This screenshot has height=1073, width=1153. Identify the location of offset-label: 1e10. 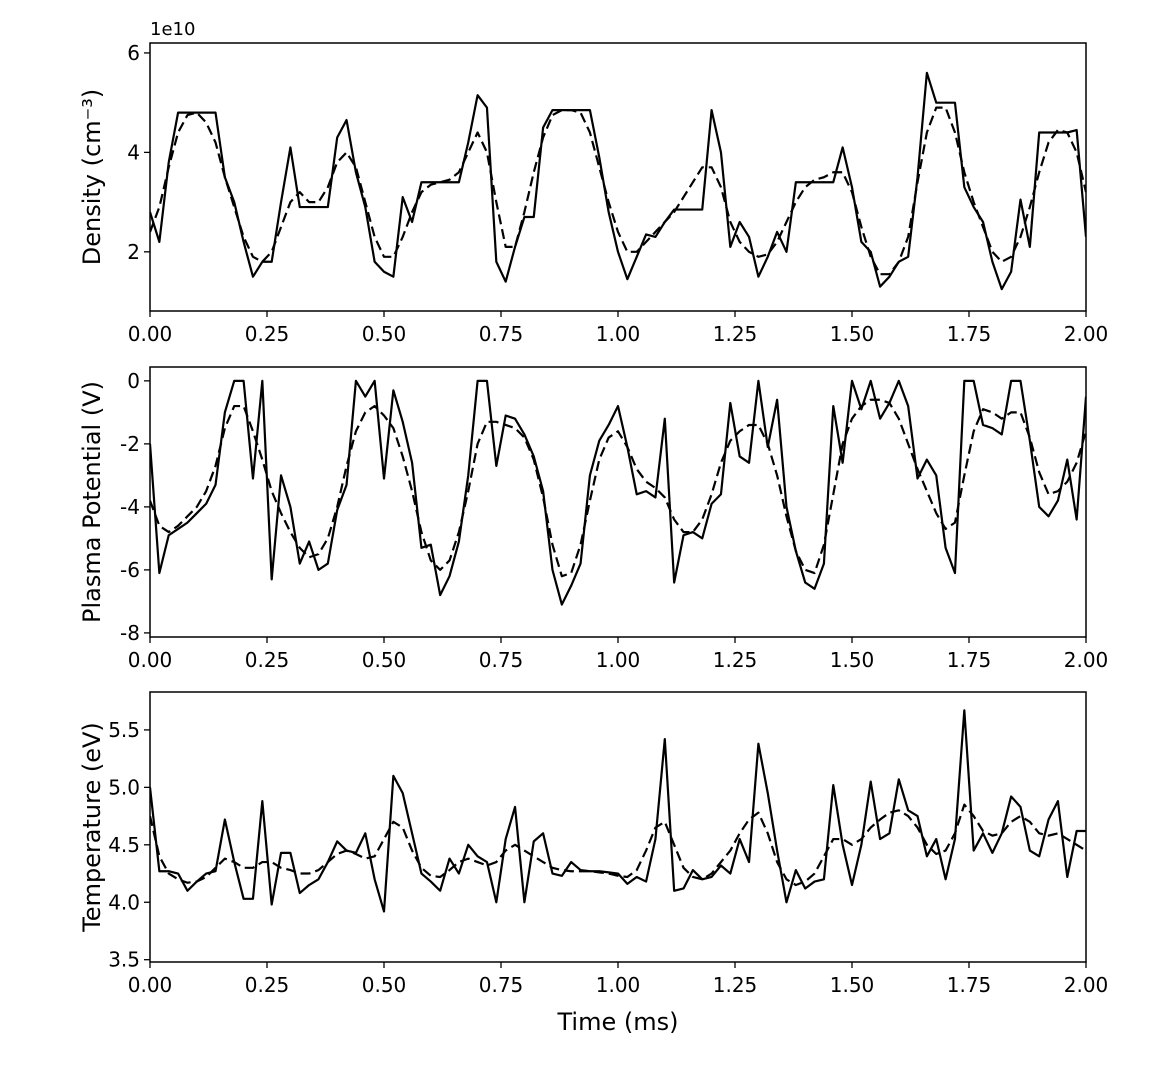
(172, 29).